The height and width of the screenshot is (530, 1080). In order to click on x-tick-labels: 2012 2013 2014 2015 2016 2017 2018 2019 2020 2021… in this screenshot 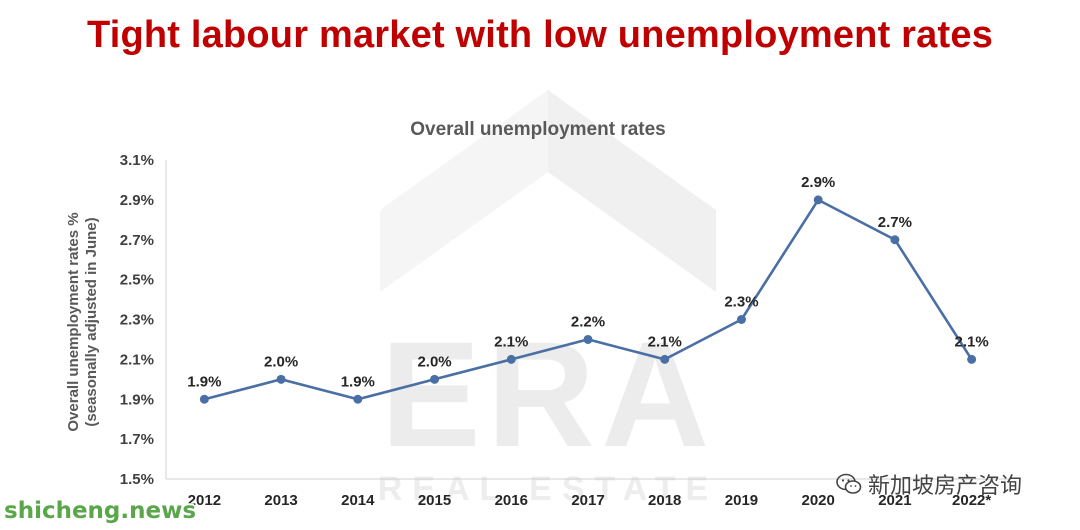, I will do `click(590, 500)`.